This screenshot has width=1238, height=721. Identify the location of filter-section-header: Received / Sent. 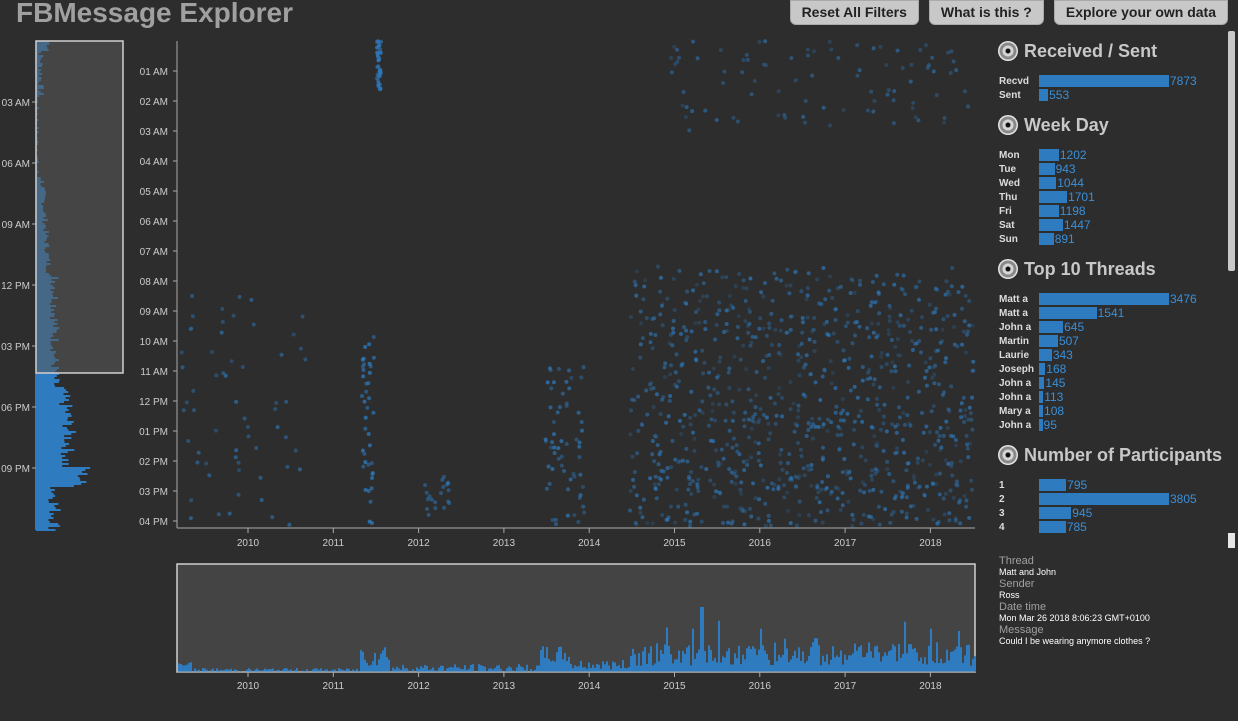
(1108, 51).